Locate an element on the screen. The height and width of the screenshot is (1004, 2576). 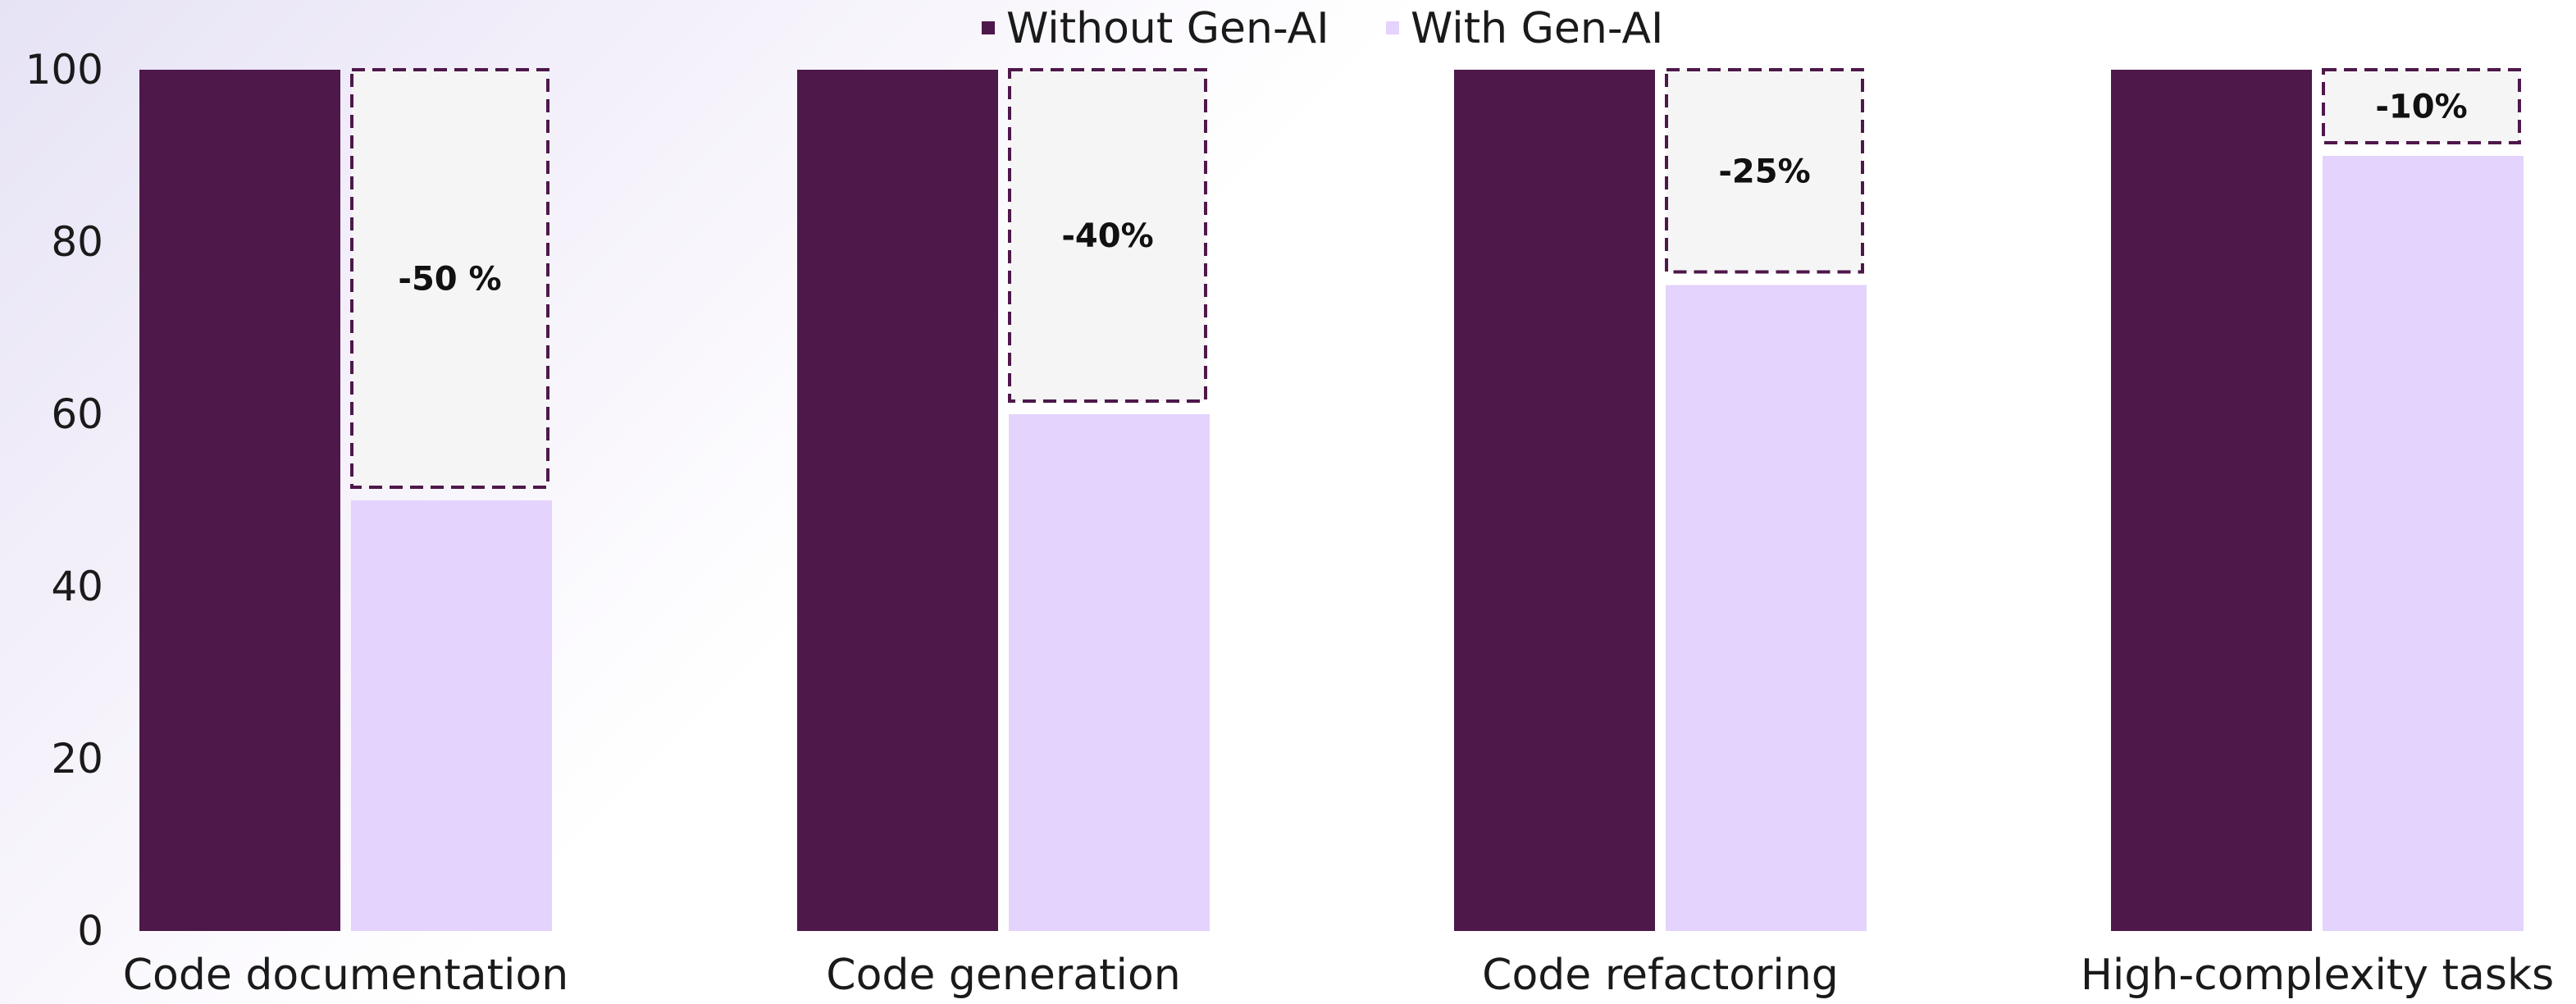
y-tick-label: 0 is located at coordinates (90, 931).